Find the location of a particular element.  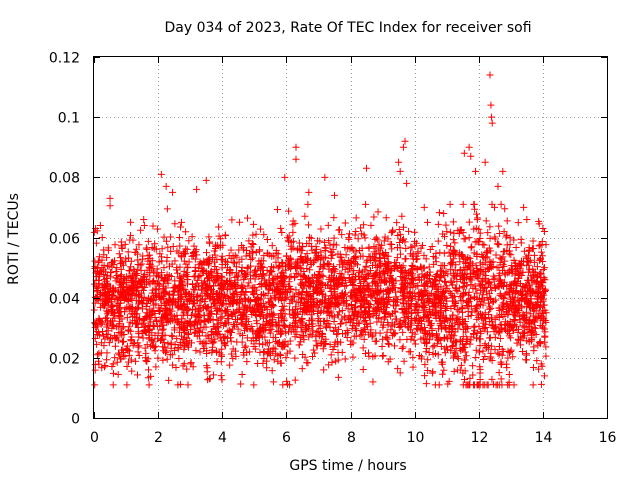

x-tick-label: 6 is located at coordinates (286, 438).